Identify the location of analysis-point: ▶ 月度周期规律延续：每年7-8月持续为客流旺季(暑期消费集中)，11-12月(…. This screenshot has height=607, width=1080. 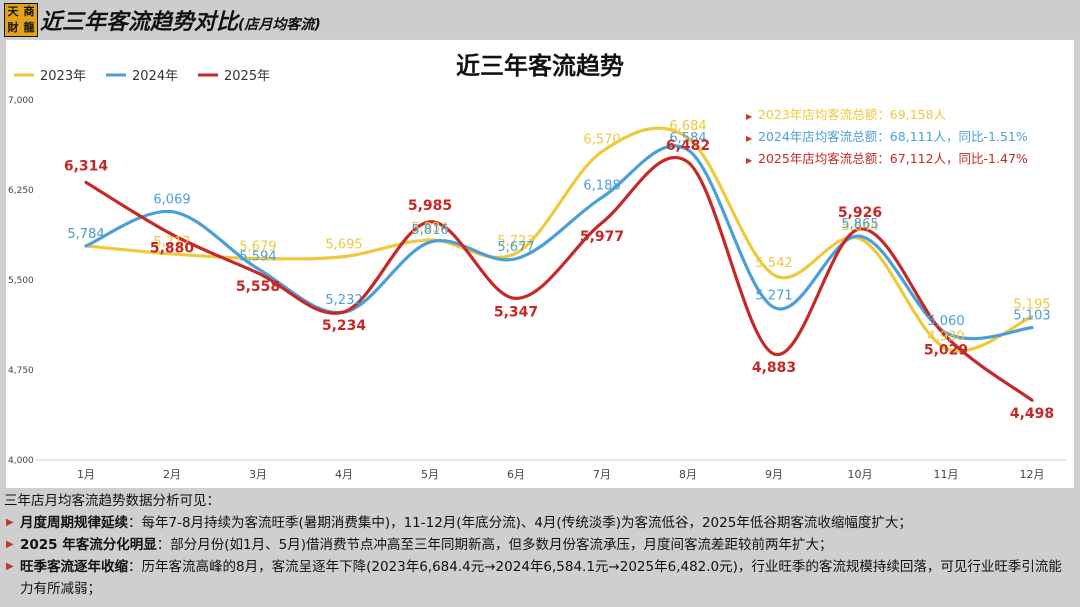
(540, 523).